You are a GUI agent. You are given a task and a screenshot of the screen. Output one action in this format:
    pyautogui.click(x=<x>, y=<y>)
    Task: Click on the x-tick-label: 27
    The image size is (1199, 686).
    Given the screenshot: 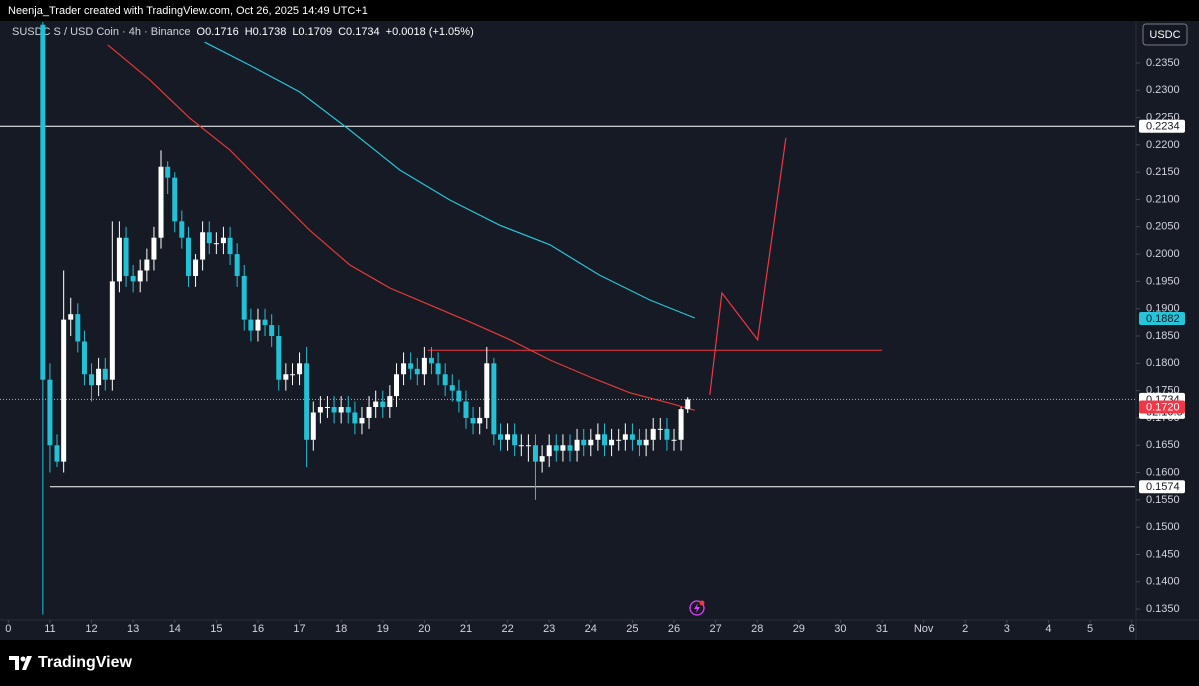 What is the action you would take?
    pyautogui.click(x=715, y=629)
    